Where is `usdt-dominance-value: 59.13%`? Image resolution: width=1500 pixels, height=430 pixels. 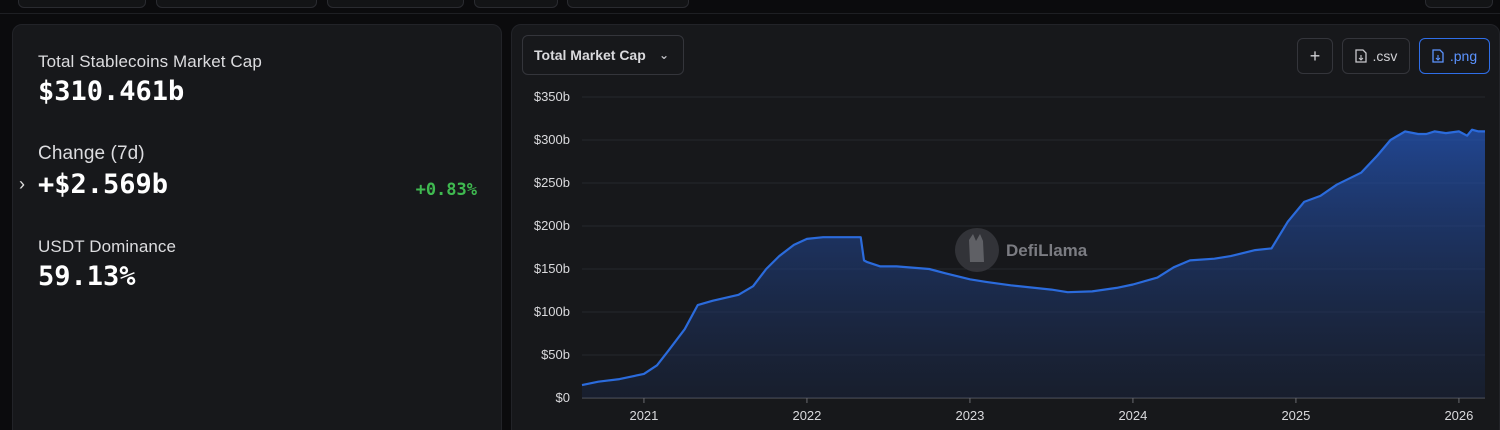
usdt-dominance-value: 59.13% is located at coordinates (87, 276).